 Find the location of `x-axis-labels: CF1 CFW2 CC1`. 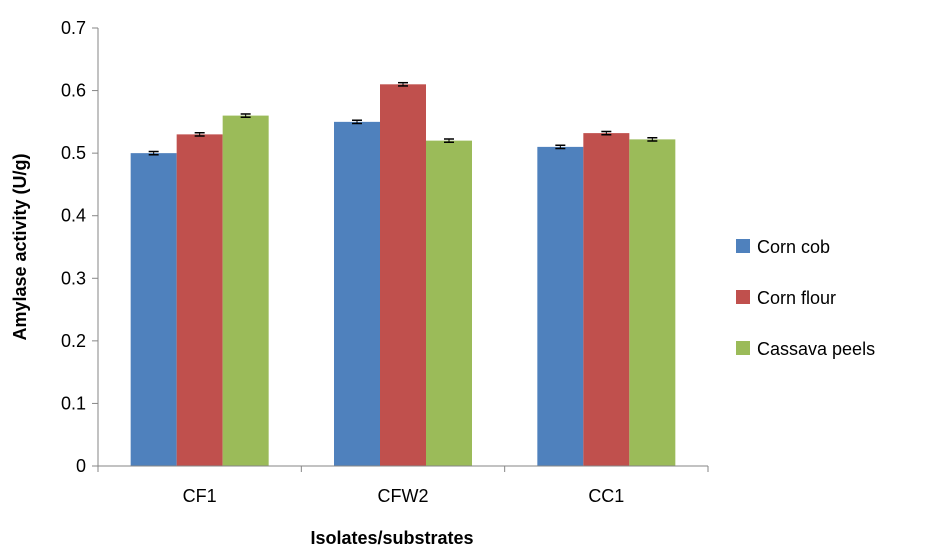

x-axis-labels: CF1 CFW2 CC1 is located at coordinates (404, 496).